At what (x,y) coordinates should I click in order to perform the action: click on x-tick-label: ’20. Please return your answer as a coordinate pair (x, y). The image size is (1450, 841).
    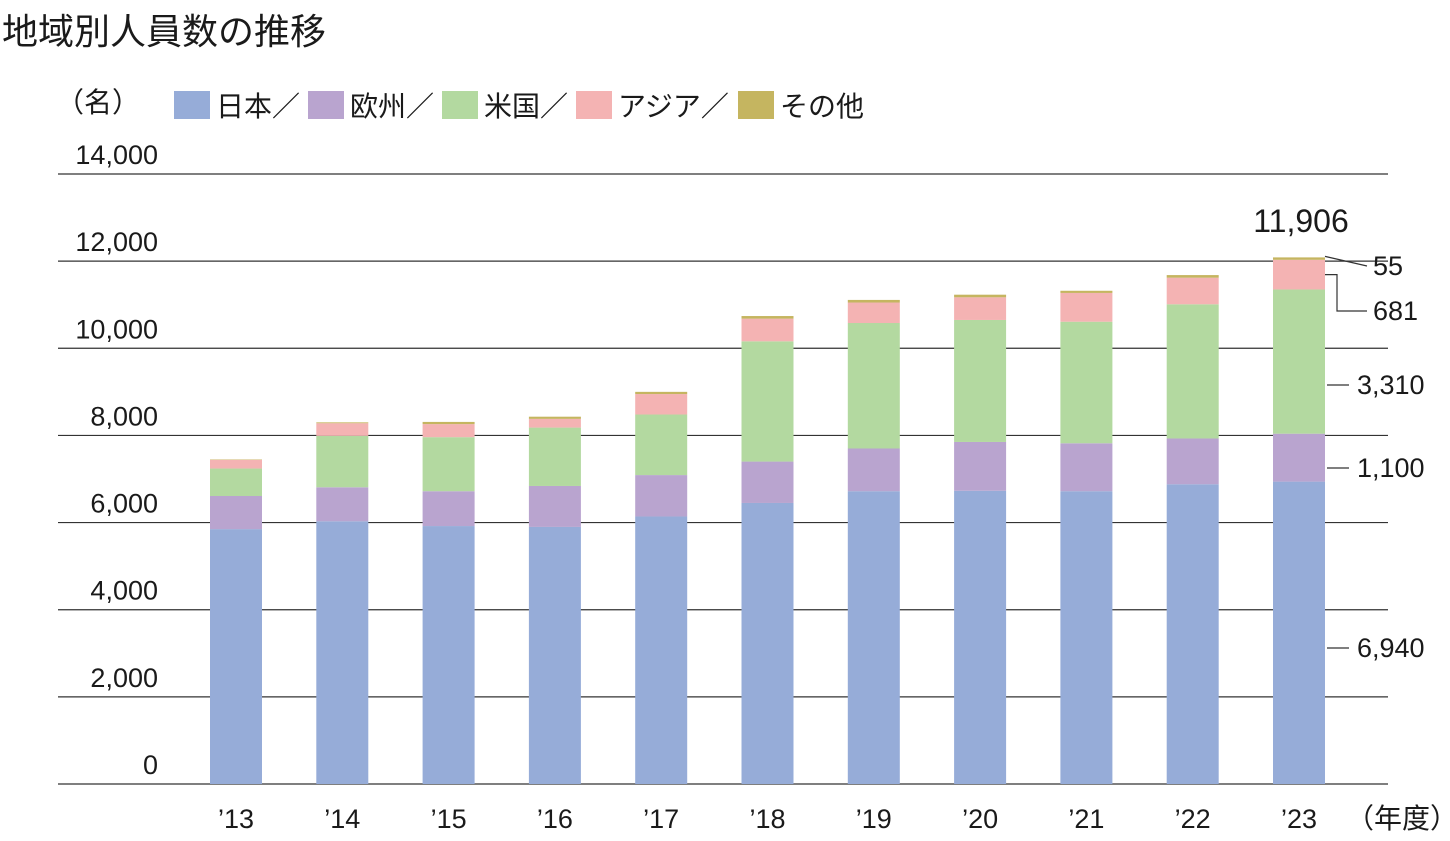
    Looking at the image, I should click on (980, 819).